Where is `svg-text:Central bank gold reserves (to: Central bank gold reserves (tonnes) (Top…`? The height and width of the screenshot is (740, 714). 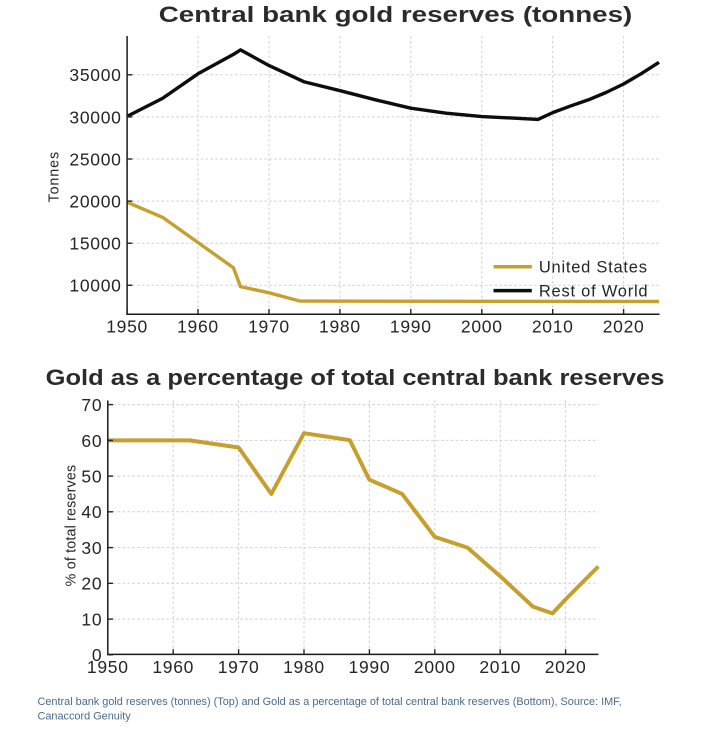 svg-text:Central bank gold reserves (to: Central bank gold reserves (tonnes) (Top… is located at coordinates (330, 702).